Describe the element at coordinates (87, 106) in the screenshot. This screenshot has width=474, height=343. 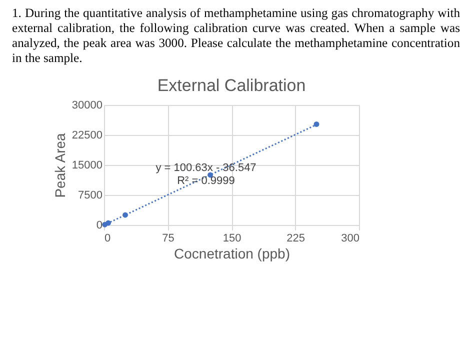
I see `y-tick-label: 30000` at that location.